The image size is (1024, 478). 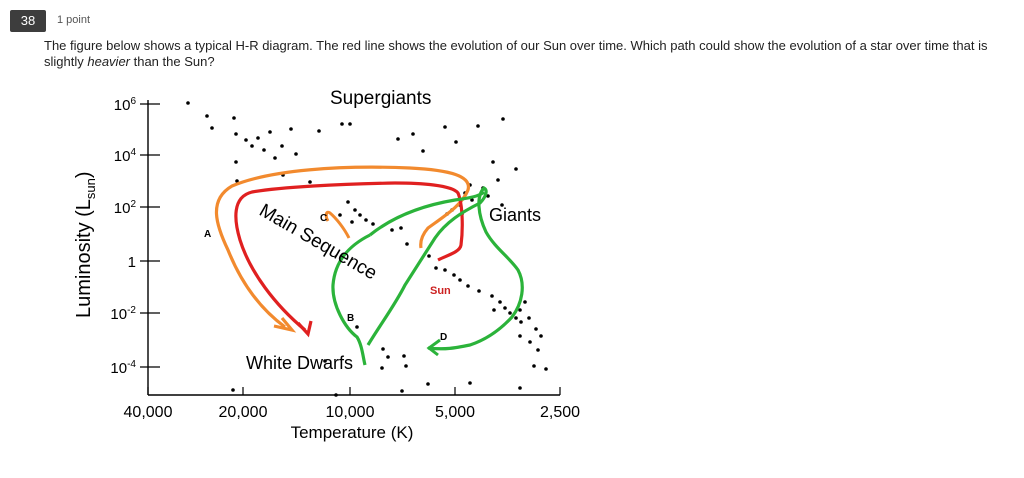 I want to click on y-ticks: 10⁶ 10⁴ 10² 1 10⁻² 10⁻⁴, so click(x=135, y=236).